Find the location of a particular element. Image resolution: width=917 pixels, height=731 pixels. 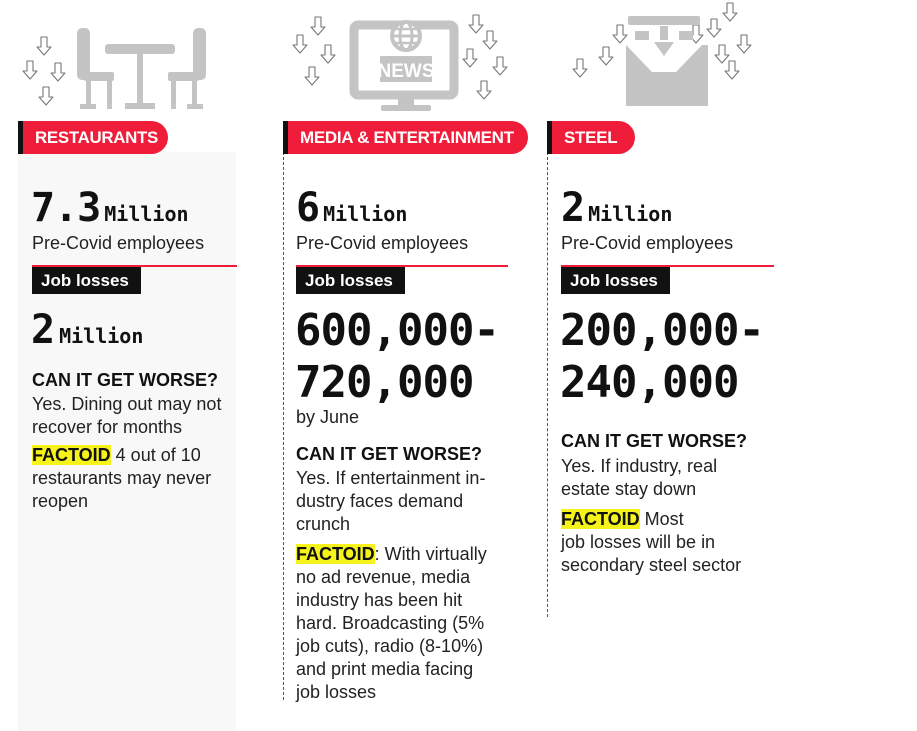

text-line: crunch is located at coordinates (323, 524).